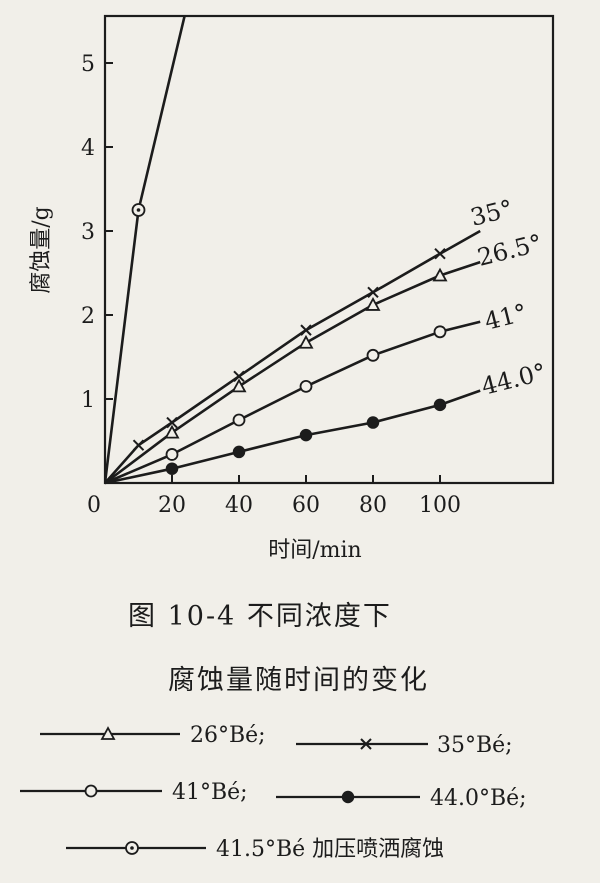  Describe the element at coordinates (510, 250) in the screenshot. I see `series-end-label: 26.5°` at that location.